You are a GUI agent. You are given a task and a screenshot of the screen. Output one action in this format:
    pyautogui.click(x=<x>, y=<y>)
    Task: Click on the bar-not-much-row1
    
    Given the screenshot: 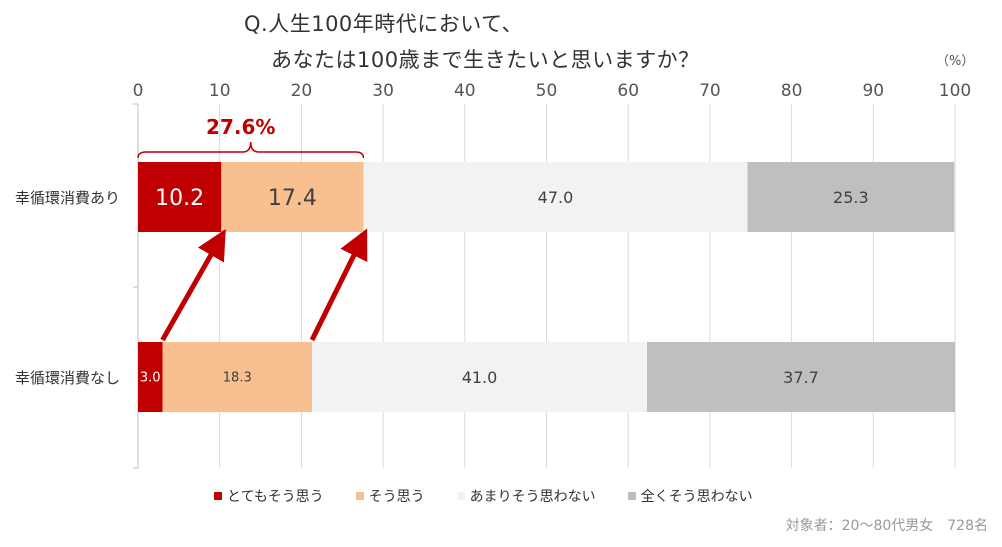 What is the action you would take?
    pyautogui.click(x=555, y=197)
    